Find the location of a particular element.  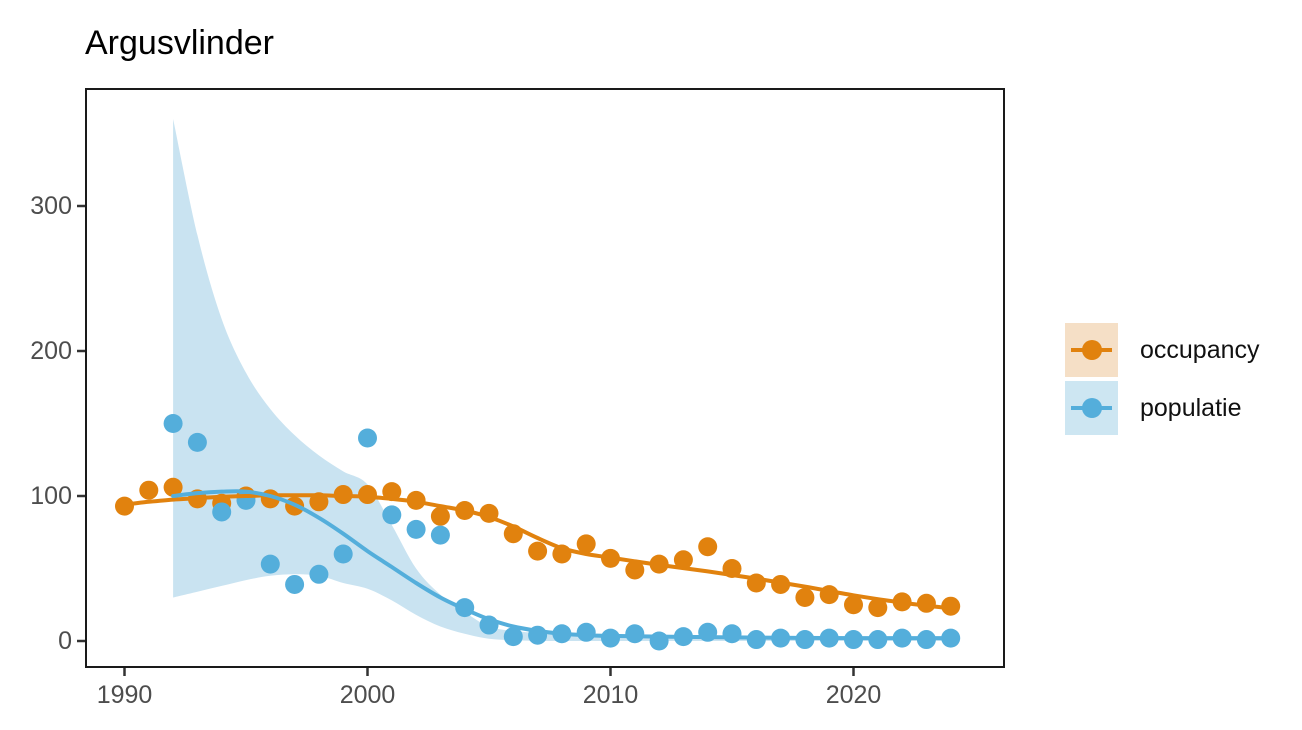

legend-label: occupancy is located at coordinates (1200, 349).